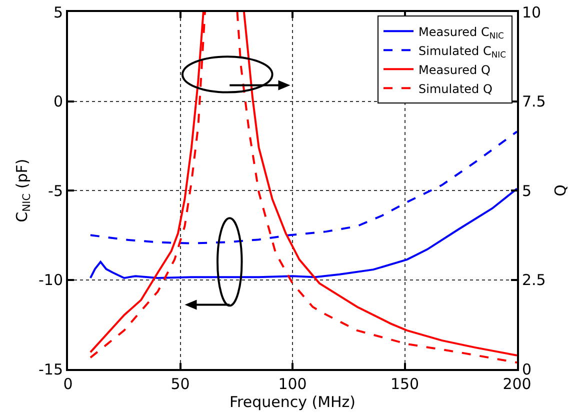  I want to click on y-tick-label: 5, so click(58, 12).